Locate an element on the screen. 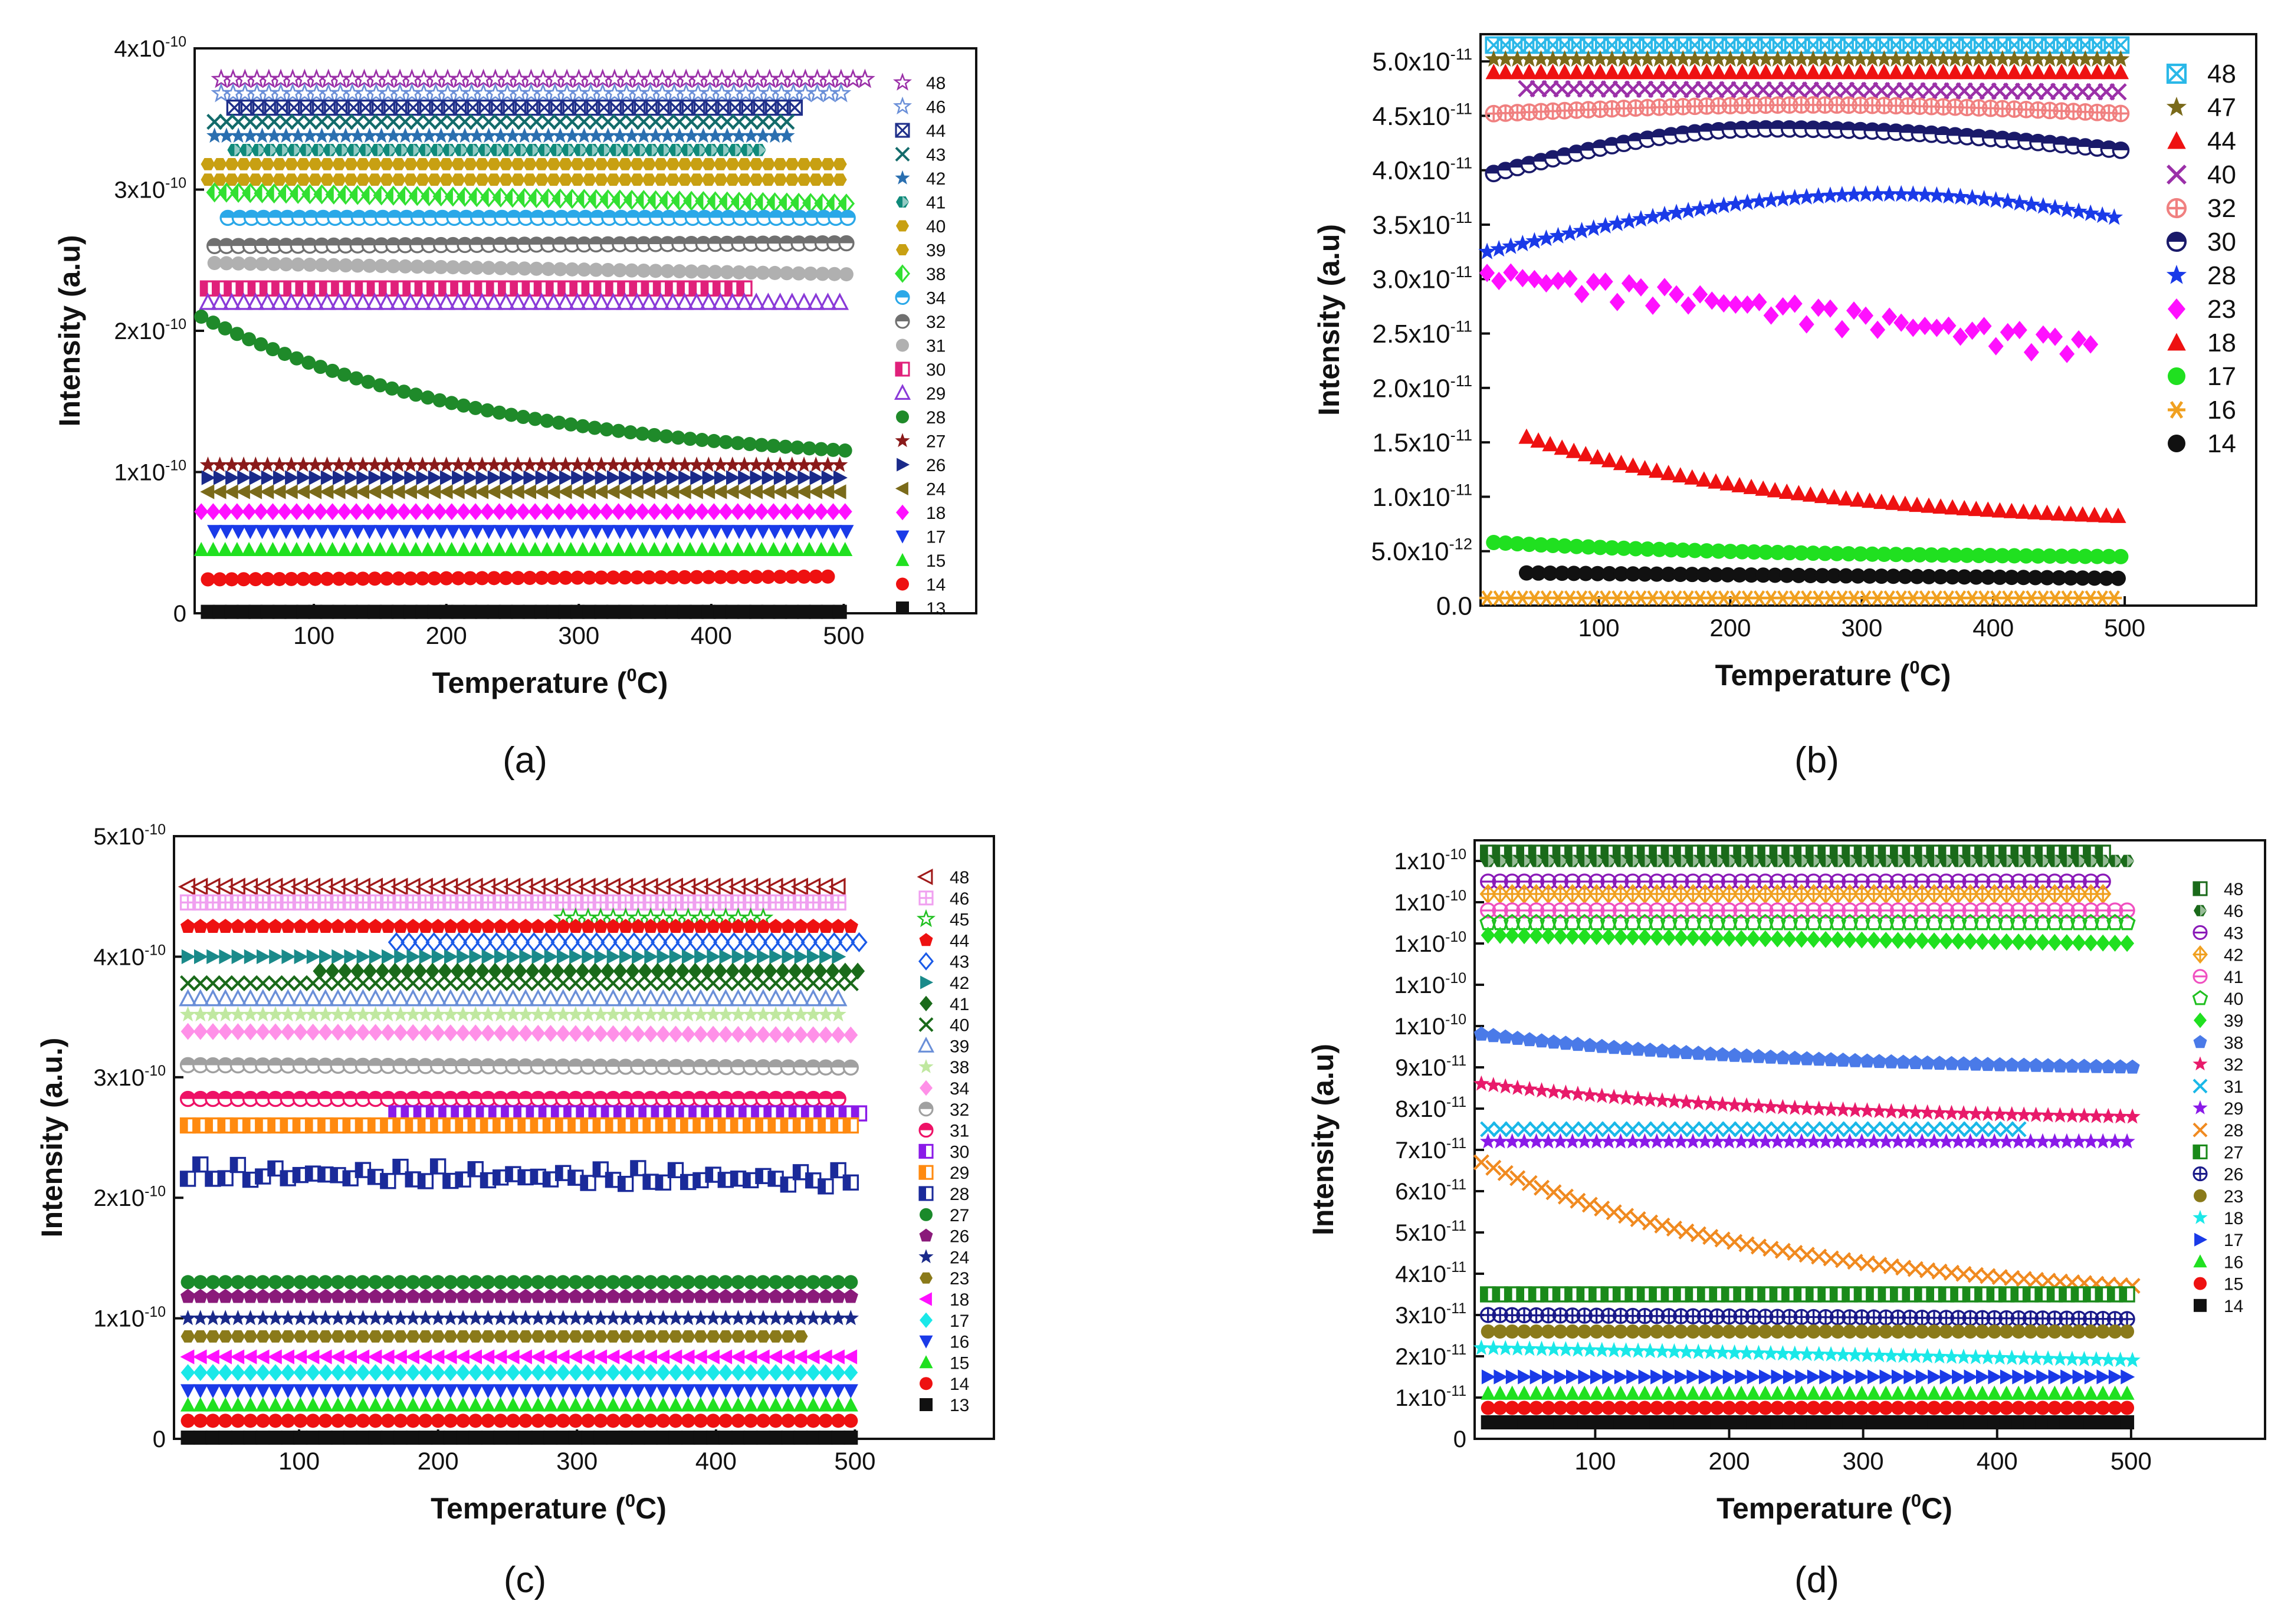 Image resolution: width=2291 pixels, height=1624 pixels. legend-label-30: 30 is located at coordinates (2221, 243).